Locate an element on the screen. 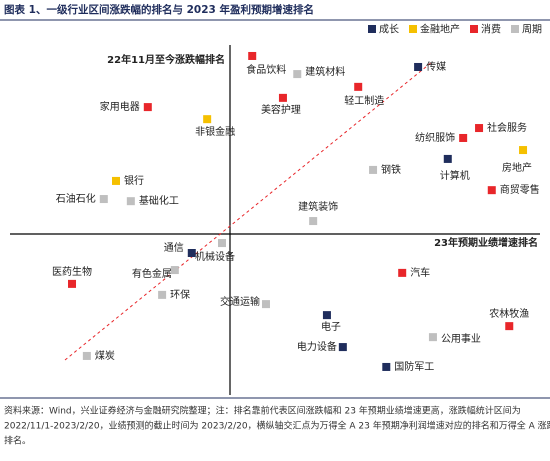 This screenshot has height=461, width=550. point-label: 电子 is located at coordinates (331, 326).